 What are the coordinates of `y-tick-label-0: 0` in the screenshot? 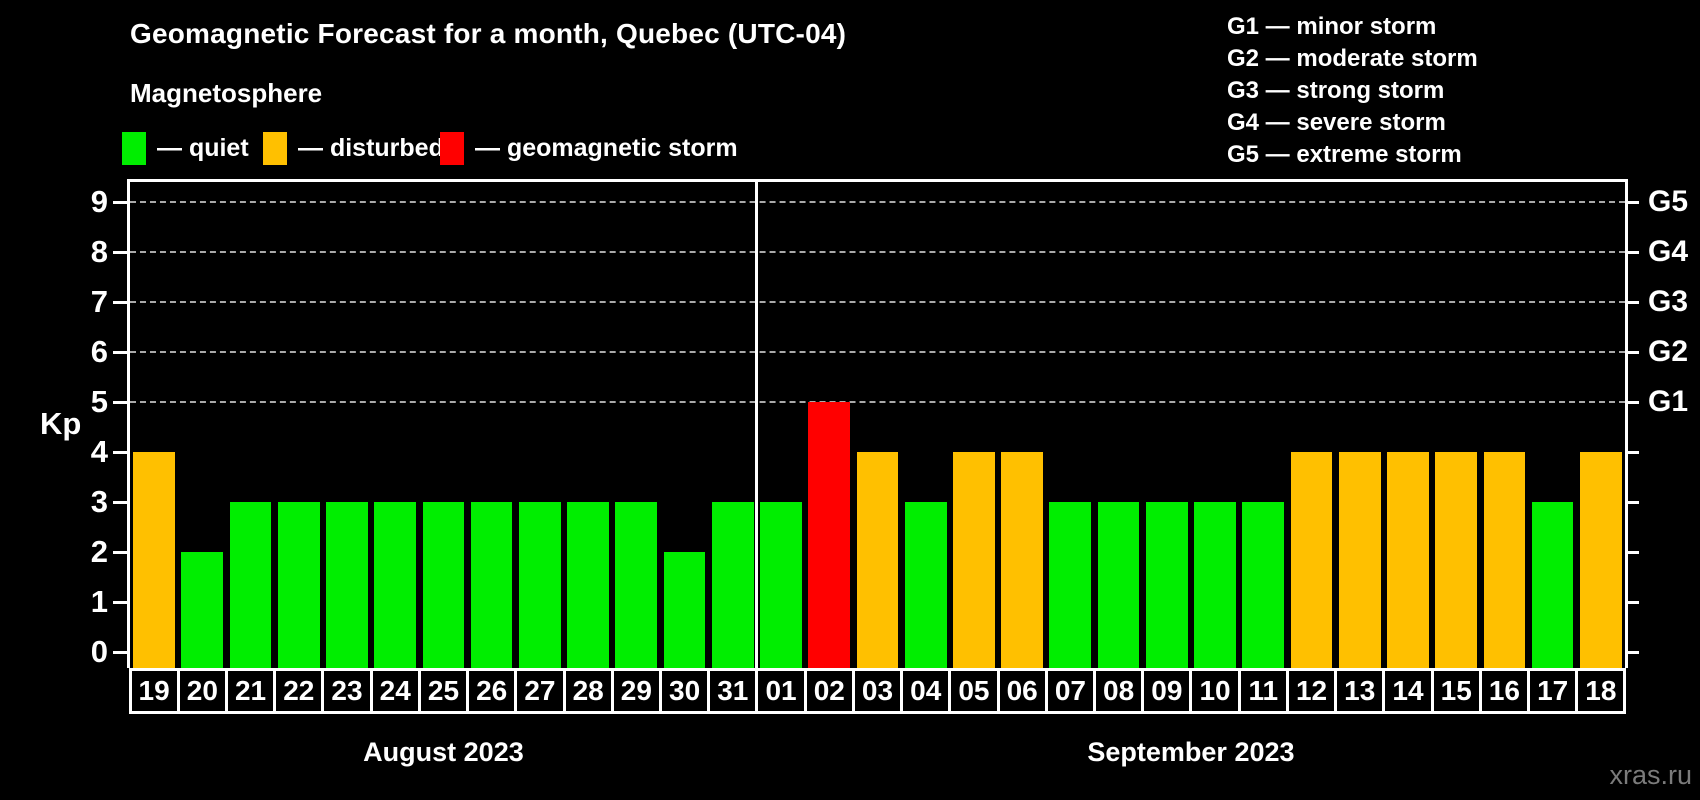 It's located at (99, 651).